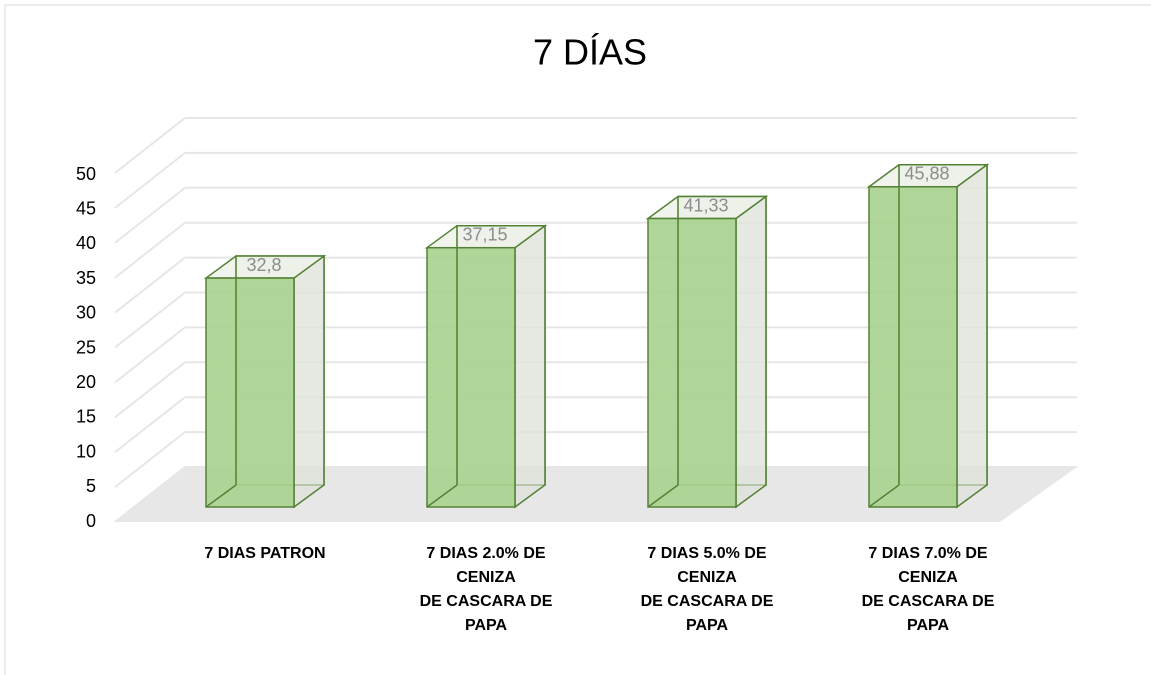  Describe the element at coordinates (86, 382) in the screenshot. I see `y-tick-label: 20` at that location.